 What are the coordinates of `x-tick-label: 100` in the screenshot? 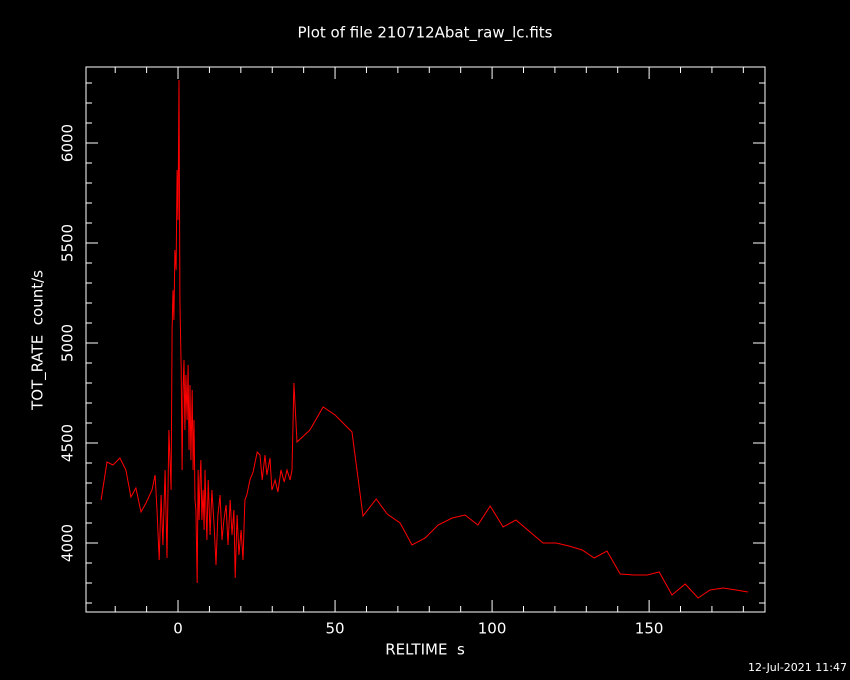 It's located at (492, 629).